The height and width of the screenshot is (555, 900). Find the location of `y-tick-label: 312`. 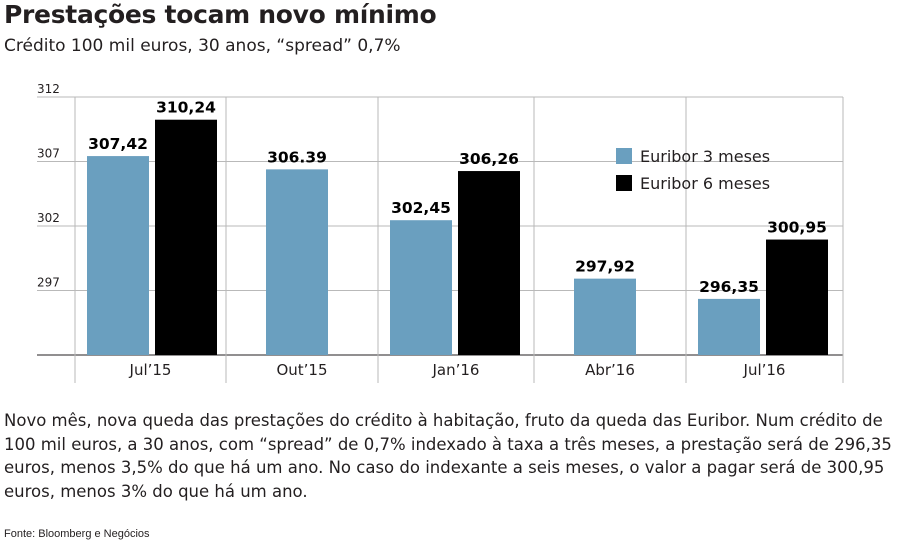

y-tick-label: 312 is located at coordinates (48, 89).